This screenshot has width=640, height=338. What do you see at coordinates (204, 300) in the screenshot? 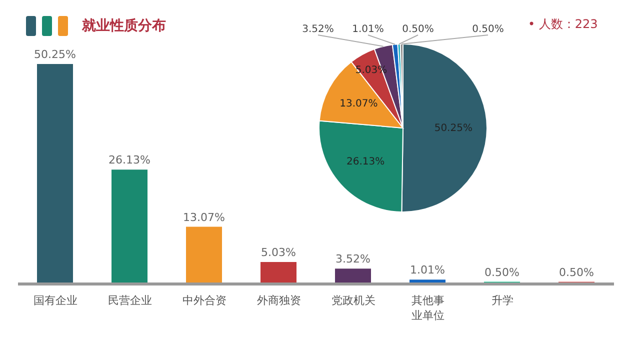
I see `x-tick-label: 中外合资` at bounding box center [204, 300].